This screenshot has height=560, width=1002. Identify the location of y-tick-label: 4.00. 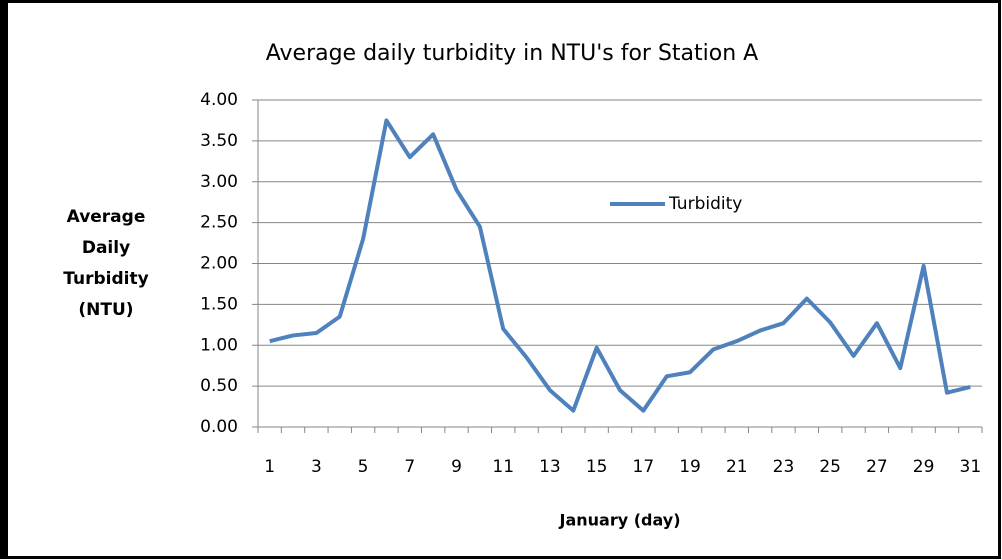
(219, 100).